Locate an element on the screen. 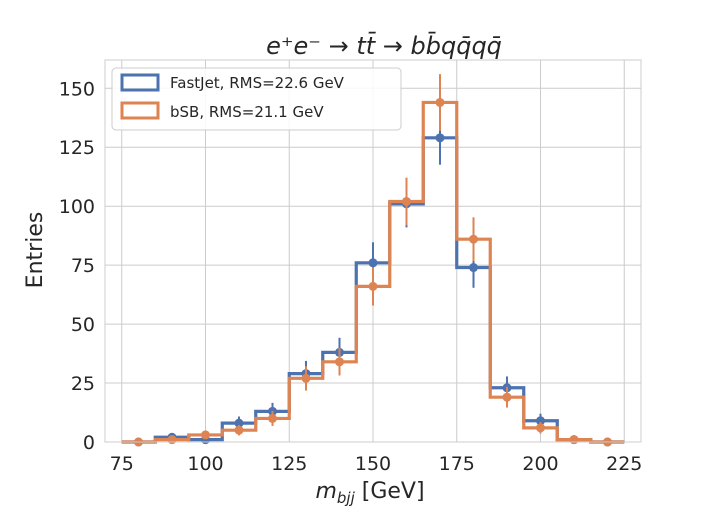 The height and width of the screenshot is (509, 712). y-tick-label: 100 is located at coordinates (77, 207).